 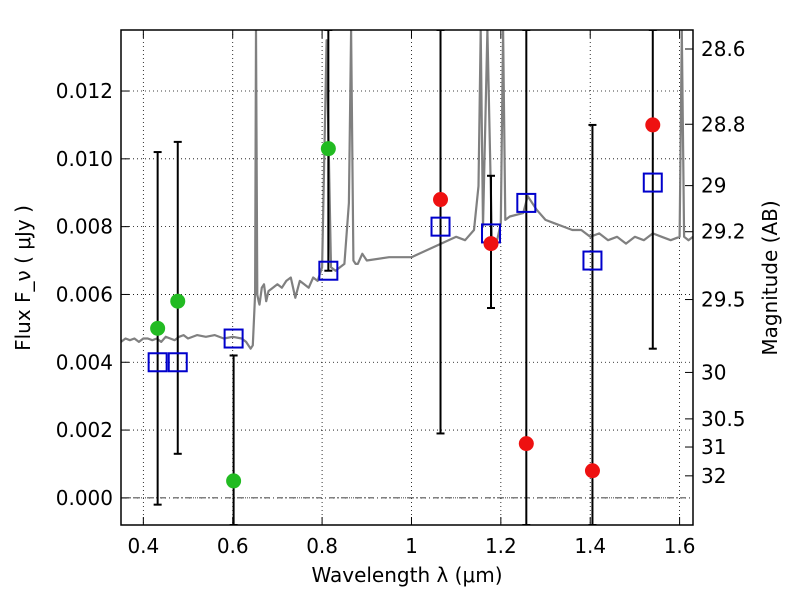 I want to click on y-tick-label: 0.004, so click(x=84, y=362).